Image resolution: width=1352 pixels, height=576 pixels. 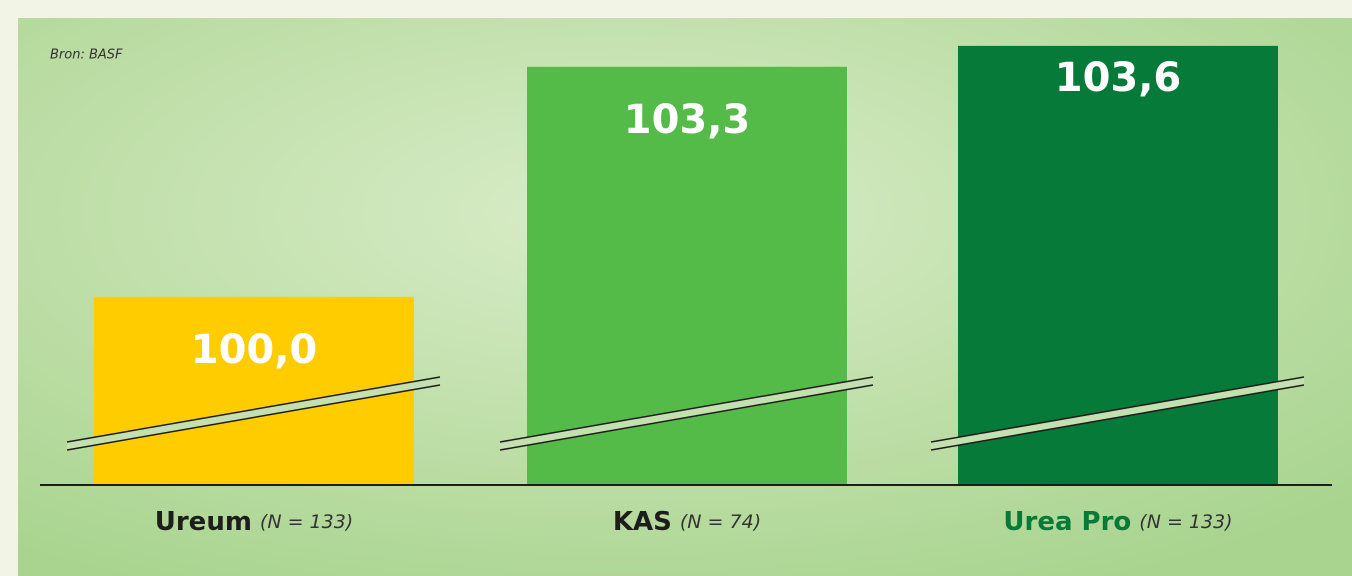 What do you see at coordinates (86, 55) in the screenshot?
I see `source: Bron: BASF` at bounding box center [86, 55].